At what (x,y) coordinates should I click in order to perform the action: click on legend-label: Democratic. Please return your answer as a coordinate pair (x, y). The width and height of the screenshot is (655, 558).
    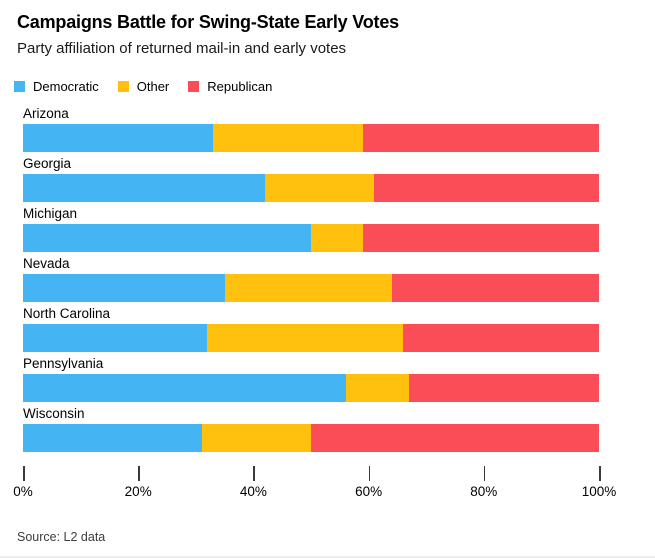
    Looking at the image, I should click on (66, 86).